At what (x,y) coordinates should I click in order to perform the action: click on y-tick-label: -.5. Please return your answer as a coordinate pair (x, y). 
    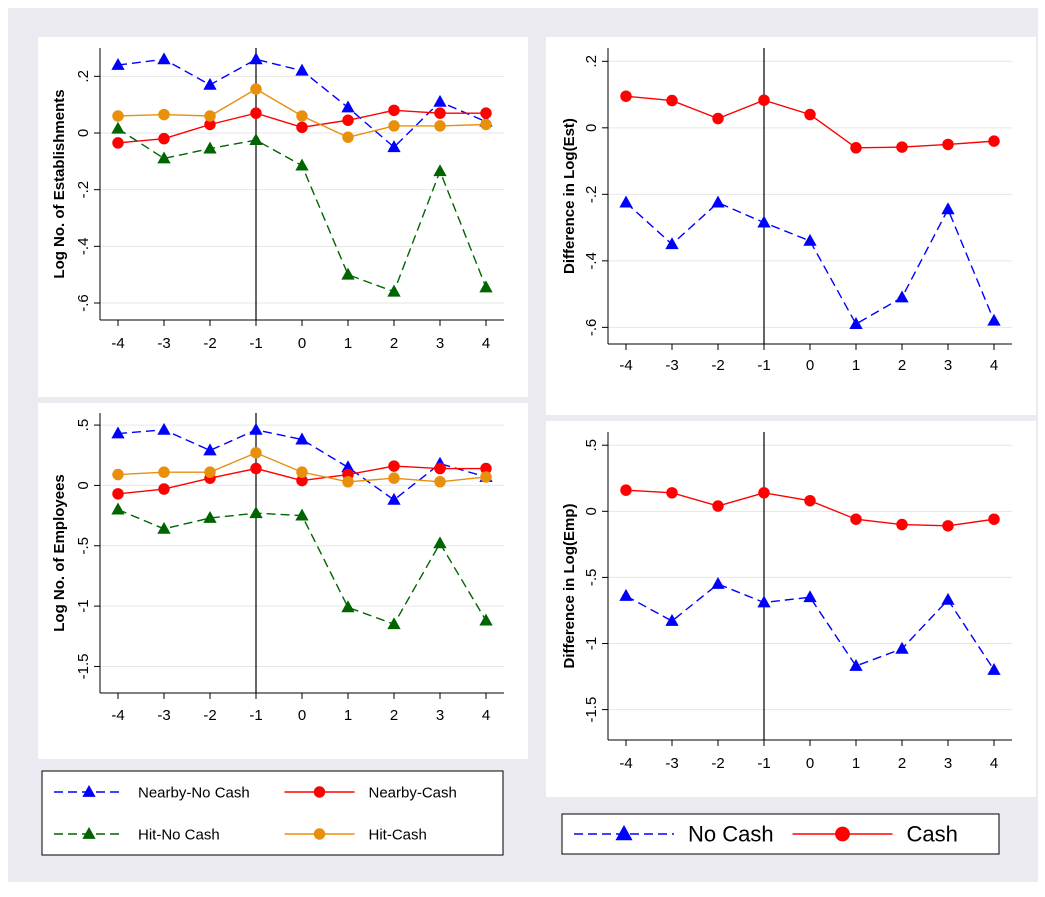
    Looking at the image, I should click on (591, 578).